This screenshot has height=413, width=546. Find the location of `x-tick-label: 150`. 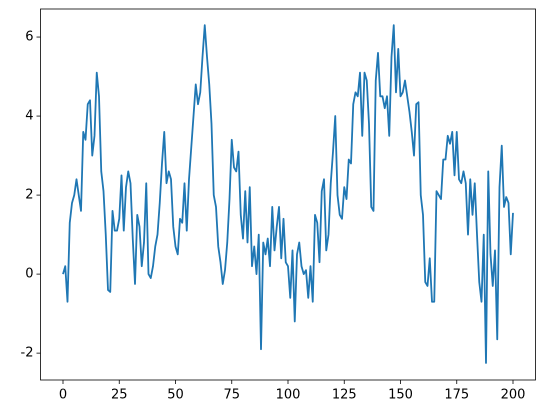

x-tick-label: 150 is located at coordinates (400, 395).